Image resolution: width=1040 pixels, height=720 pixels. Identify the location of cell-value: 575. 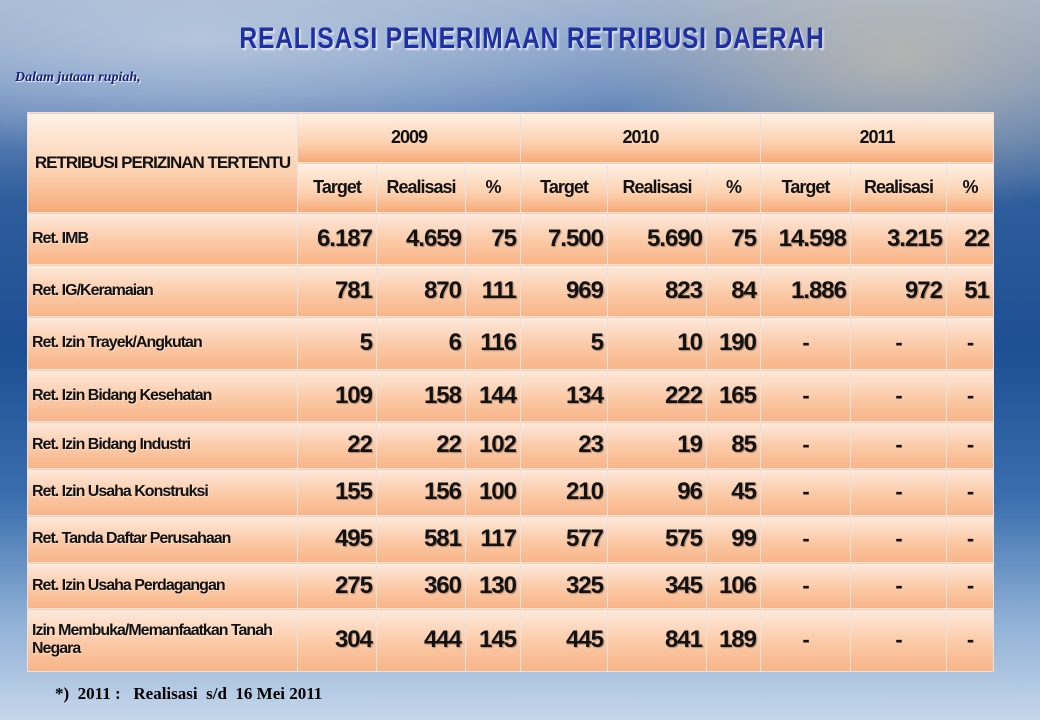
(657, 539).